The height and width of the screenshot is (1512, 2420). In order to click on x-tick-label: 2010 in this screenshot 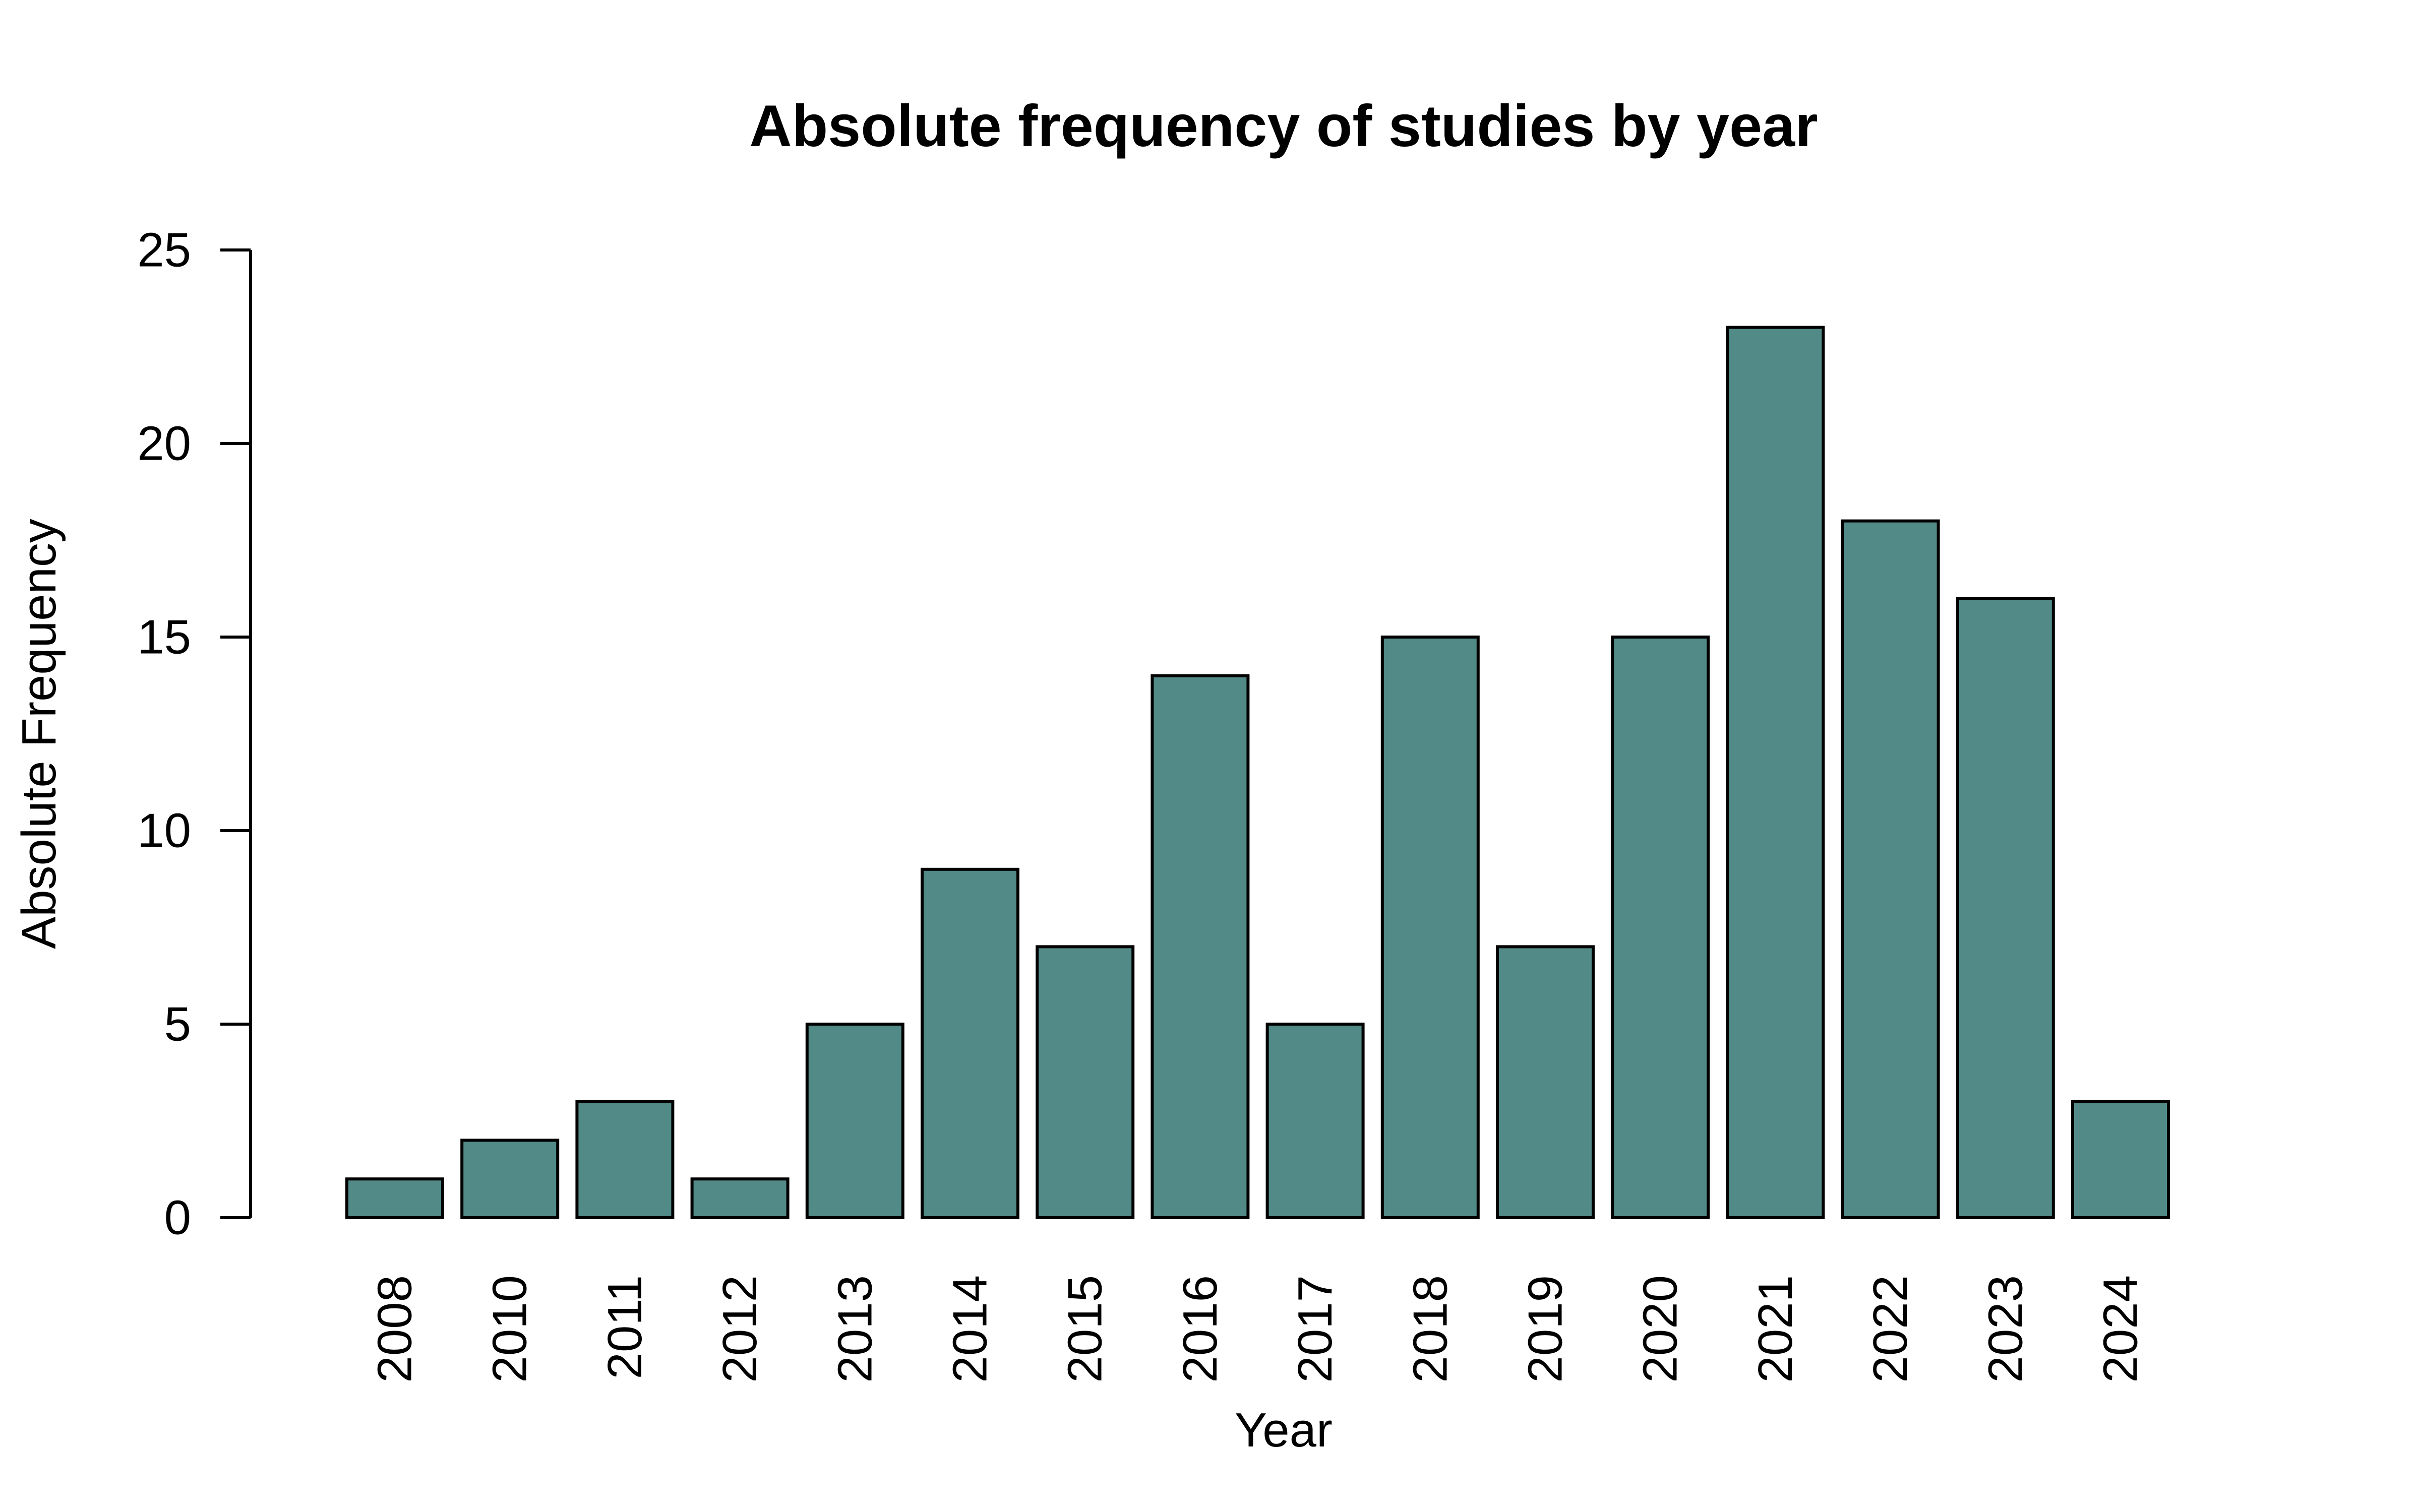, I will do `click(510, 1329)`.